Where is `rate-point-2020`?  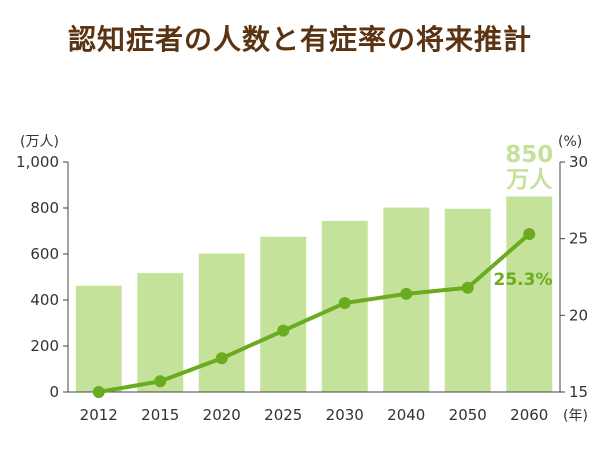
rate-point-2020 is located at coordinates (221, 358).